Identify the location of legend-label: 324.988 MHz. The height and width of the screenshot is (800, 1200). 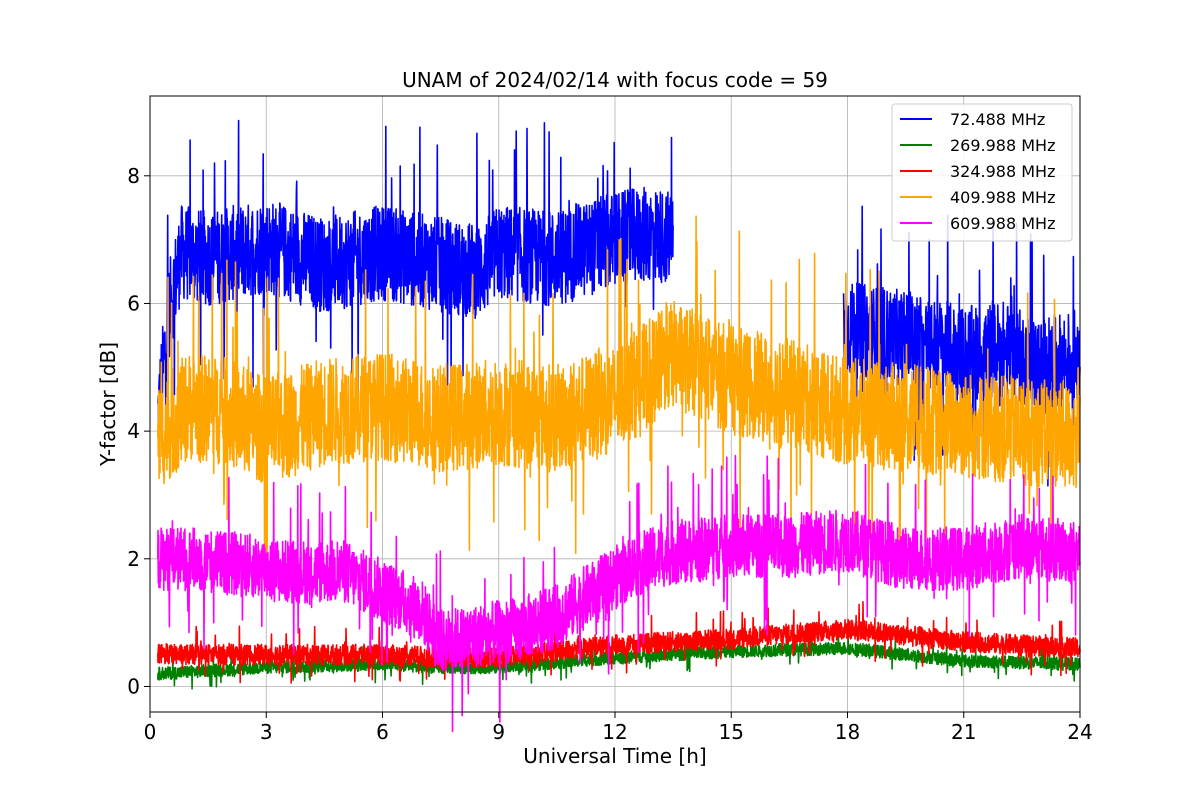
(1002, 171).